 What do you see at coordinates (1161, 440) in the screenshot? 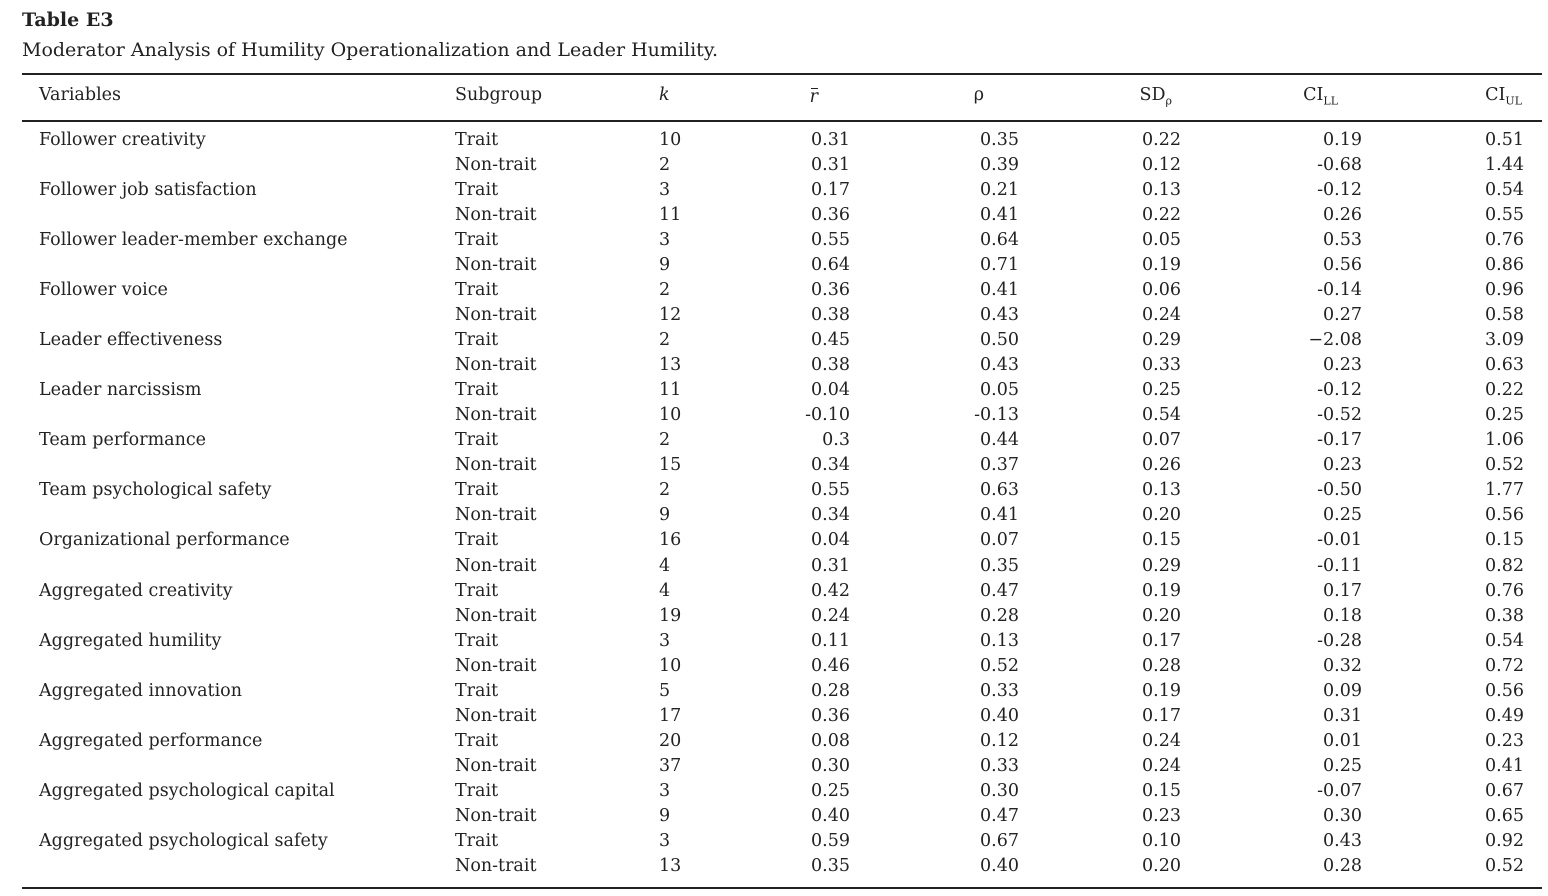
I see `cell-sd-rho: 0.07` at bounding box center [1161, 440].